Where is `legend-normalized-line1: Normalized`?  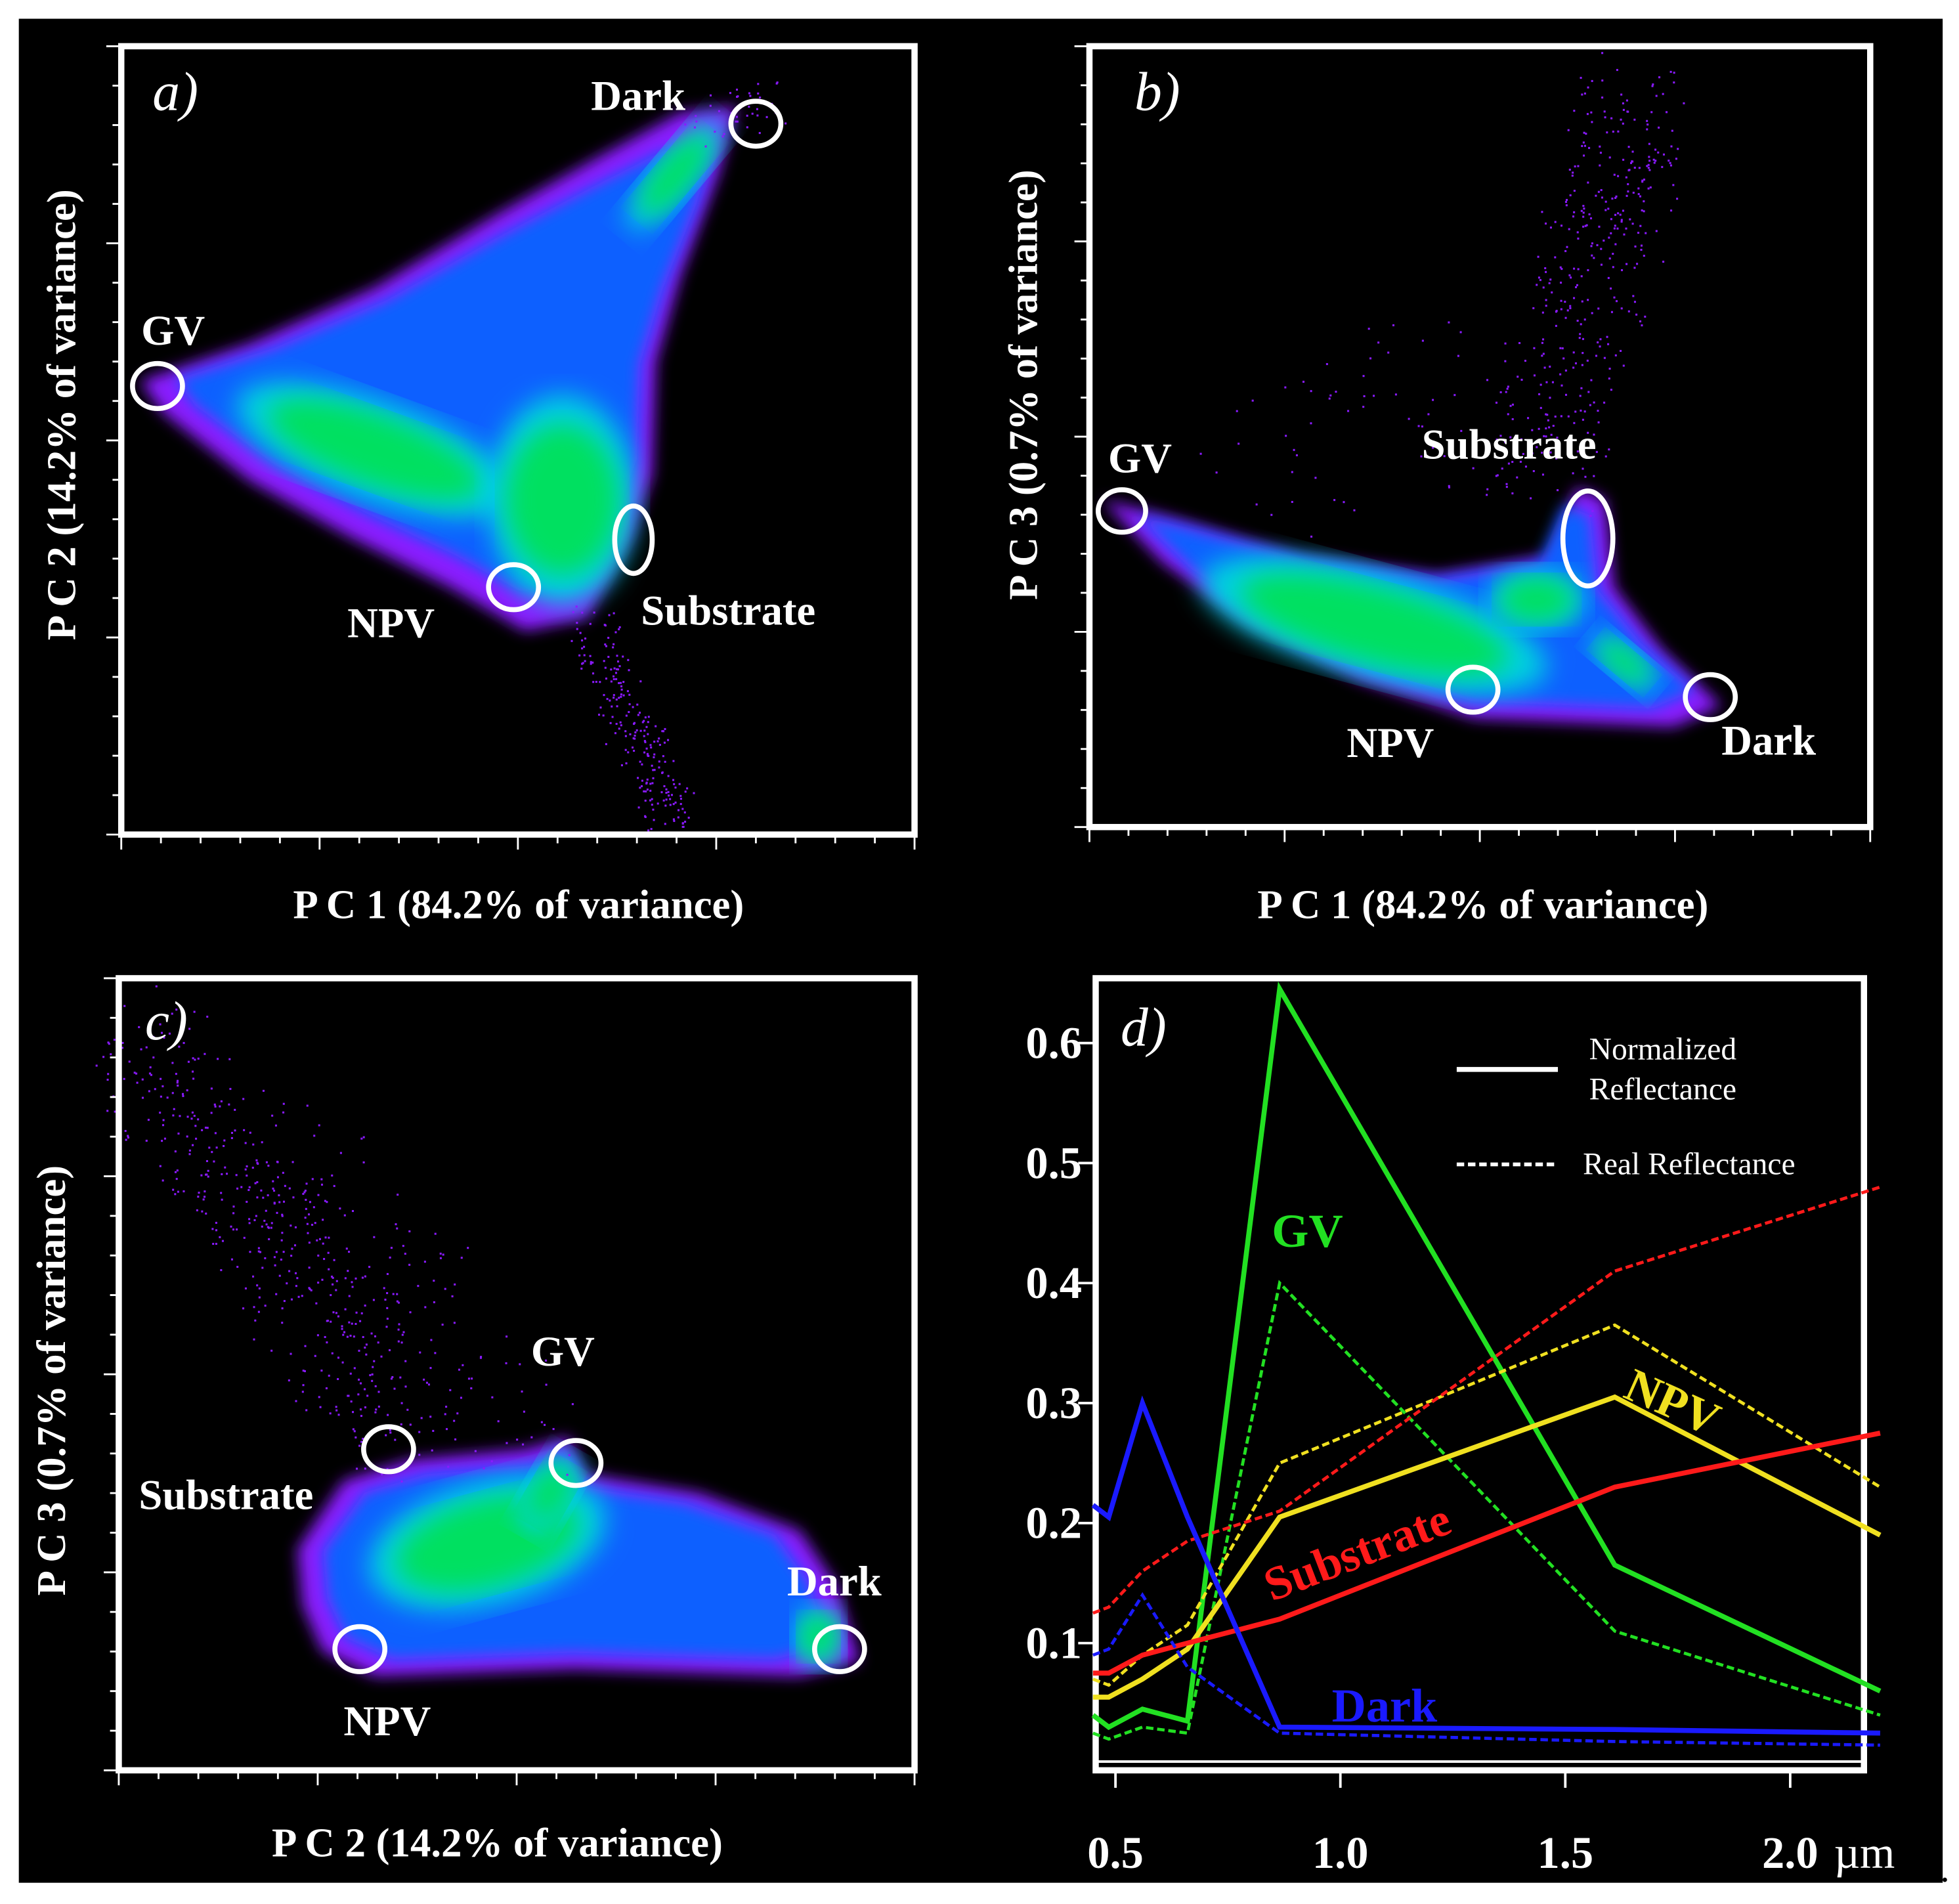
legend-normalized-line1: Normalized is located at coordinates (1663, 1050).